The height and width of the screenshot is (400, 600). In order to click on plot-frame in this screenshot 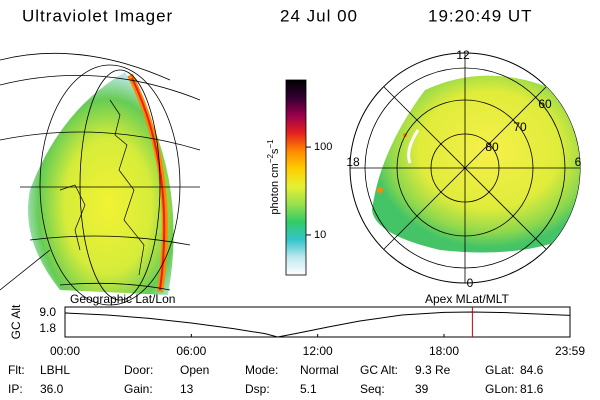, I will do `click(317, 322)`.